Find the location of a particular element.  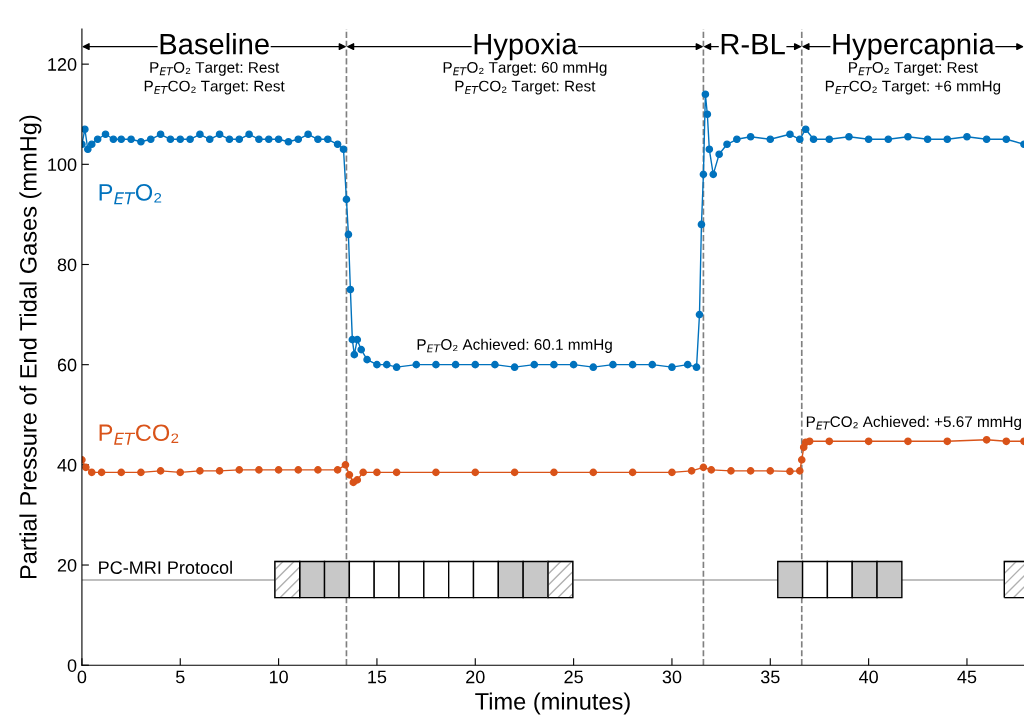

annotation: R-BL is located at coordinates (753, 44).